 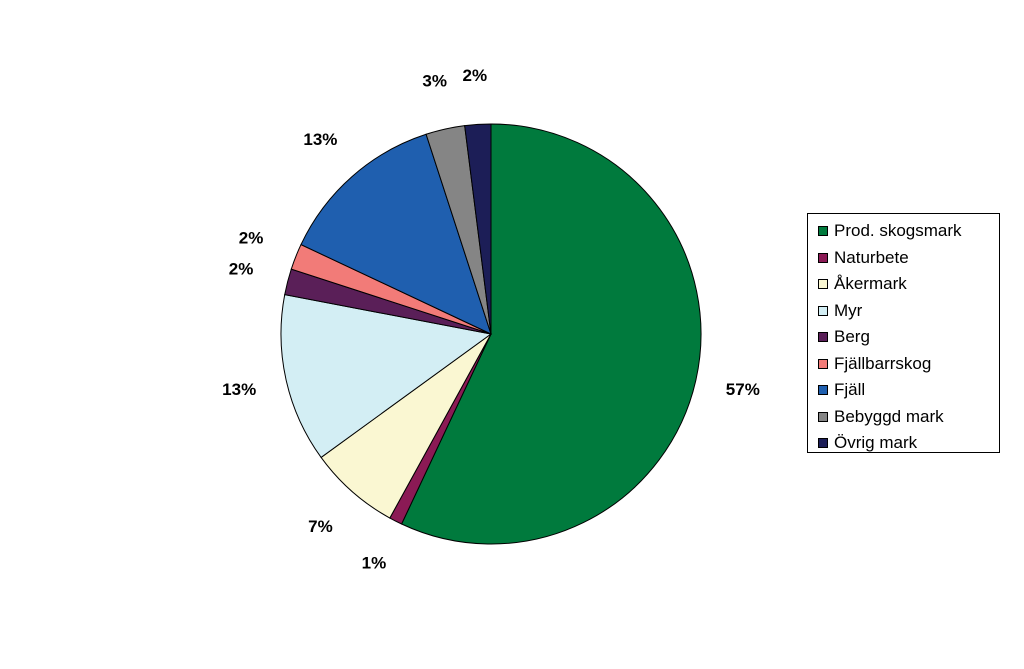 What do you see at coordinates (871, 257) in the screenshot?
I see `legend-label-2: Naturbete` at bounding box center [871, 257].